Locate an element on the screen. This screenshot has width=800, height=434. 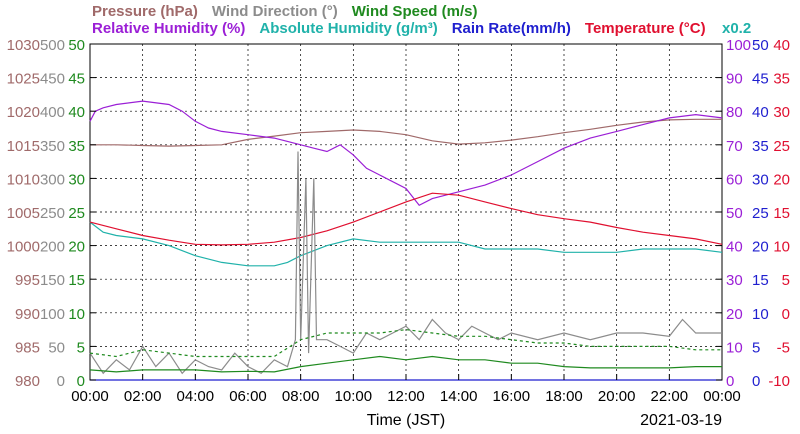
axis-tick-wind-speed: 5 is located at coordinates (81, 347).